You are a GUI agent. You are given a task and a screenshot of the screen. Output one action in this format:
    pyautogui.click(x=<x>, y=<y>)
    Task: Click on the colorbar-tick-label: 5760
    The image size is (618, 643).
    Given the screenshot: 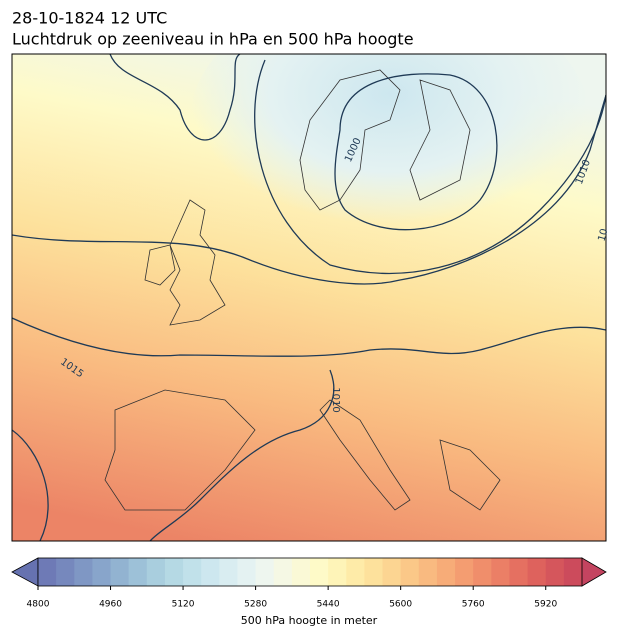 What is the action you would take?
    pyautogui.click(x=473, y=605)
    